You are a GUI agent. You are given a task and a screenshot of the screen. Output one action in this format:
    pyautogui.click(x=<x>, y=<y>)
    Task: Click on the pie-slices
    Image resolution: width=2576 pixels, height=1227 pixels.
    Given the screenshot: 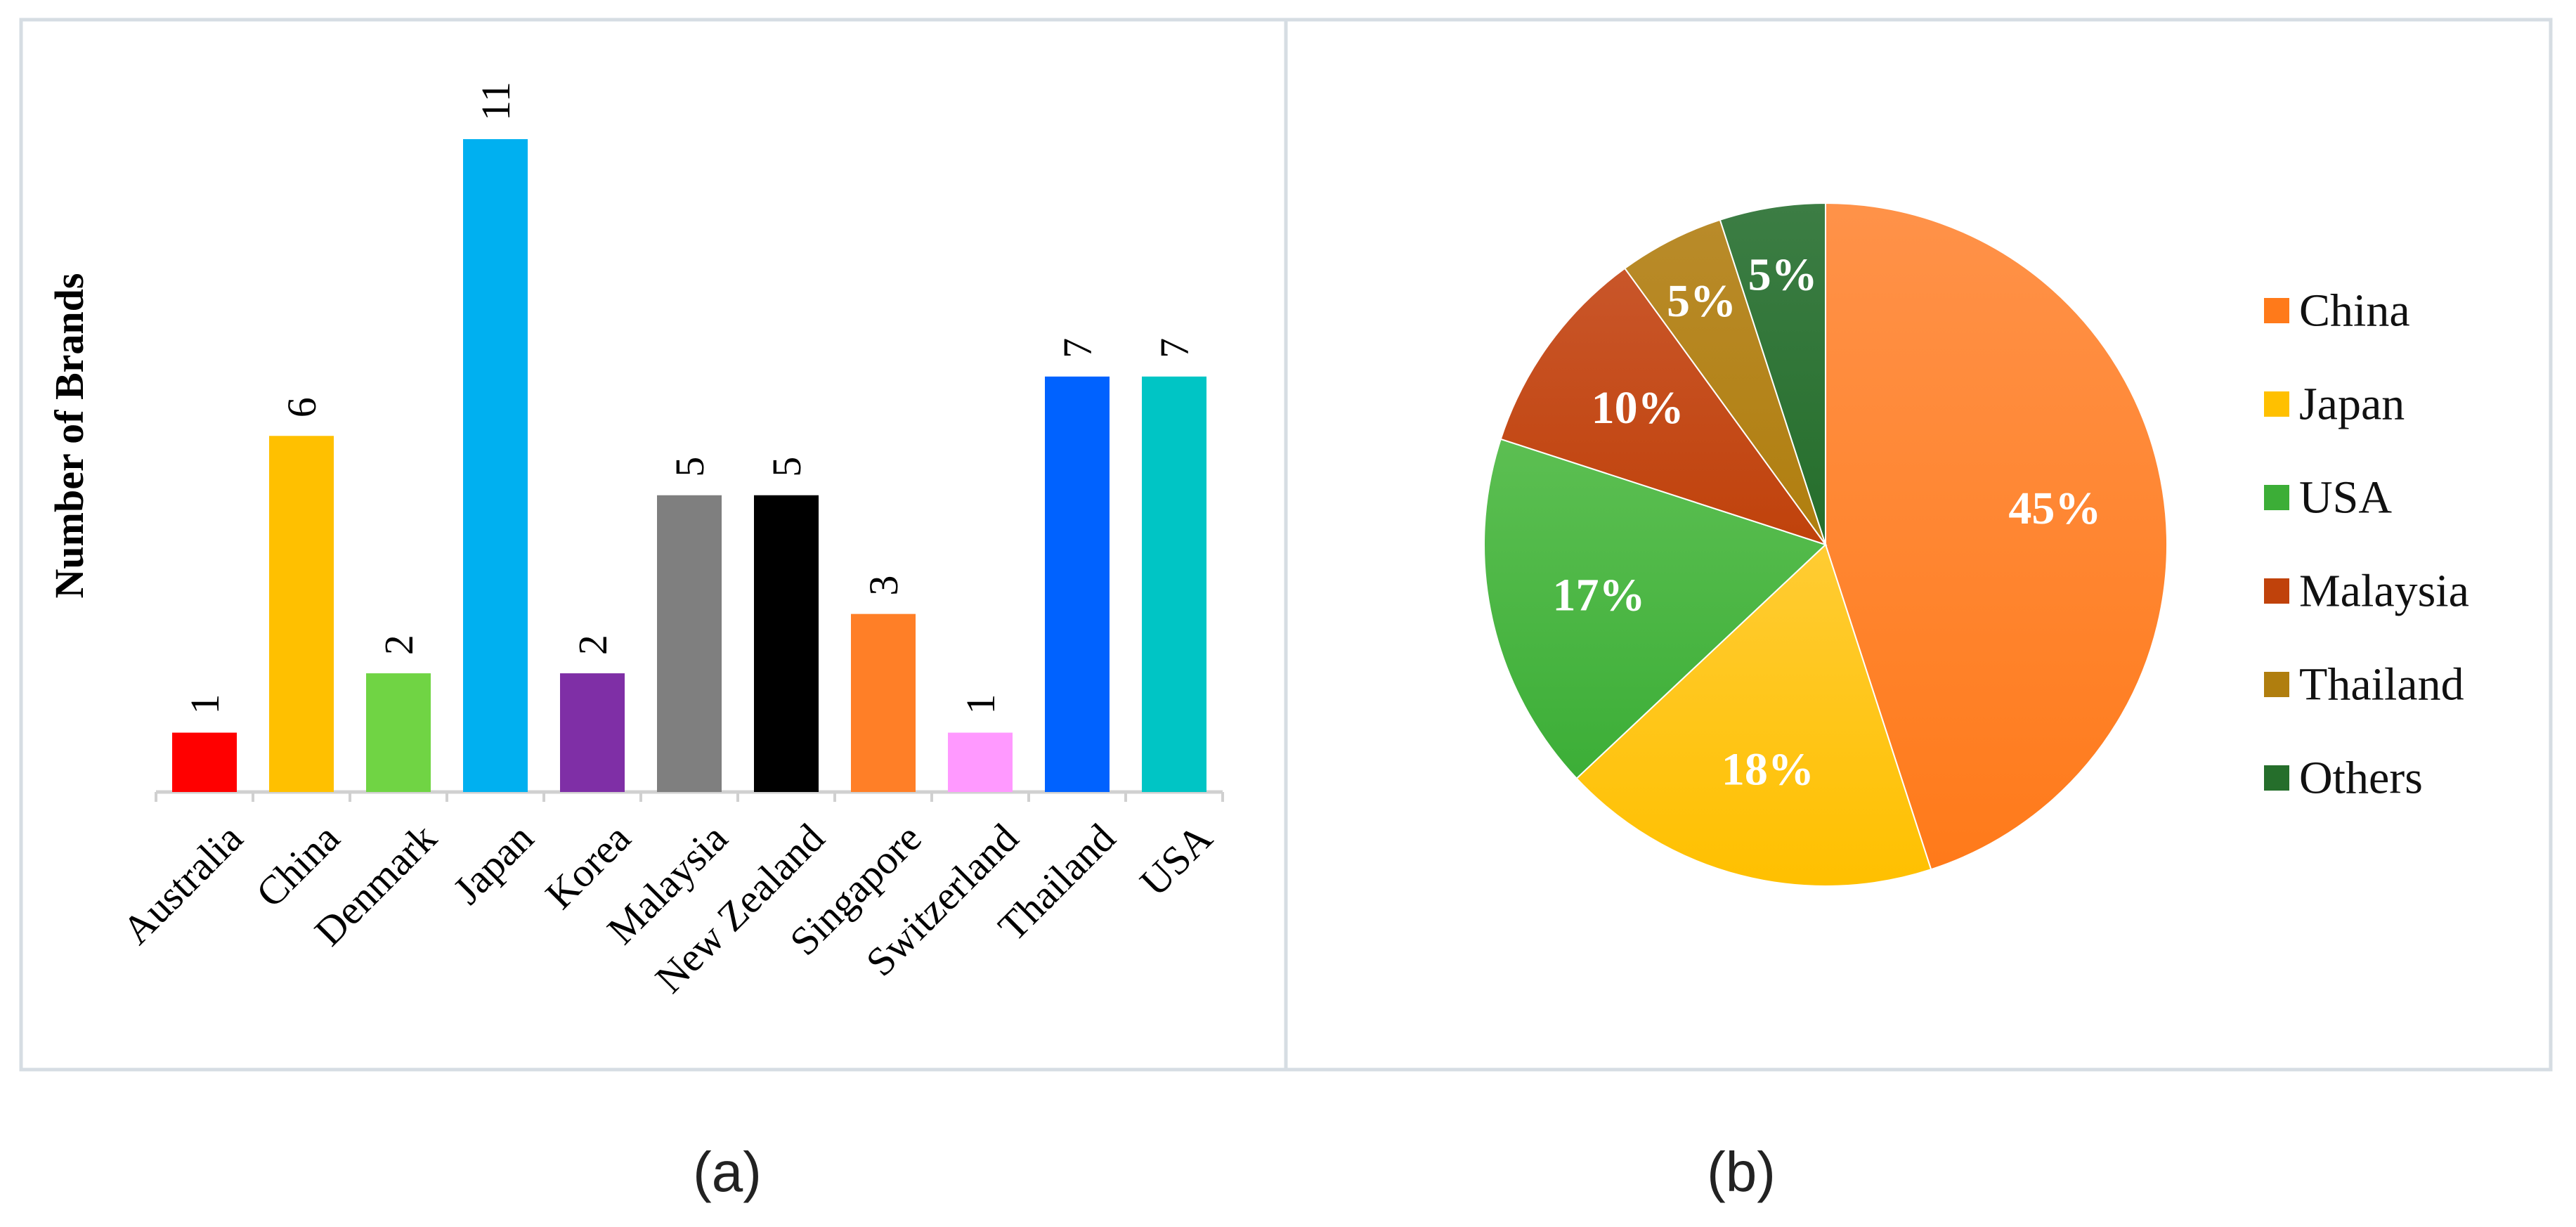 What is the action you would take?
    pyautogui.click(x=1825, y=544)
    